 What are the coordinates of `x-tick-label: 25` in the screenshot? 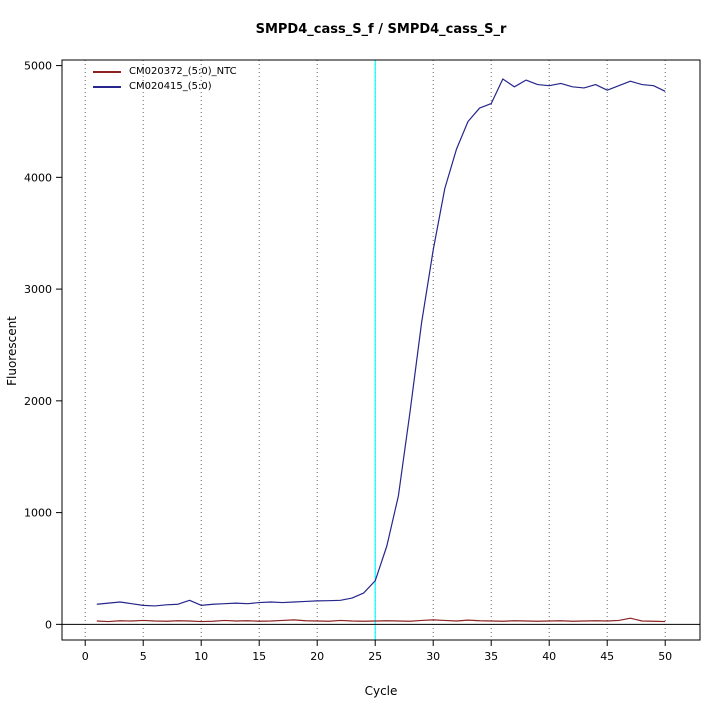 It's located at (375, 656).